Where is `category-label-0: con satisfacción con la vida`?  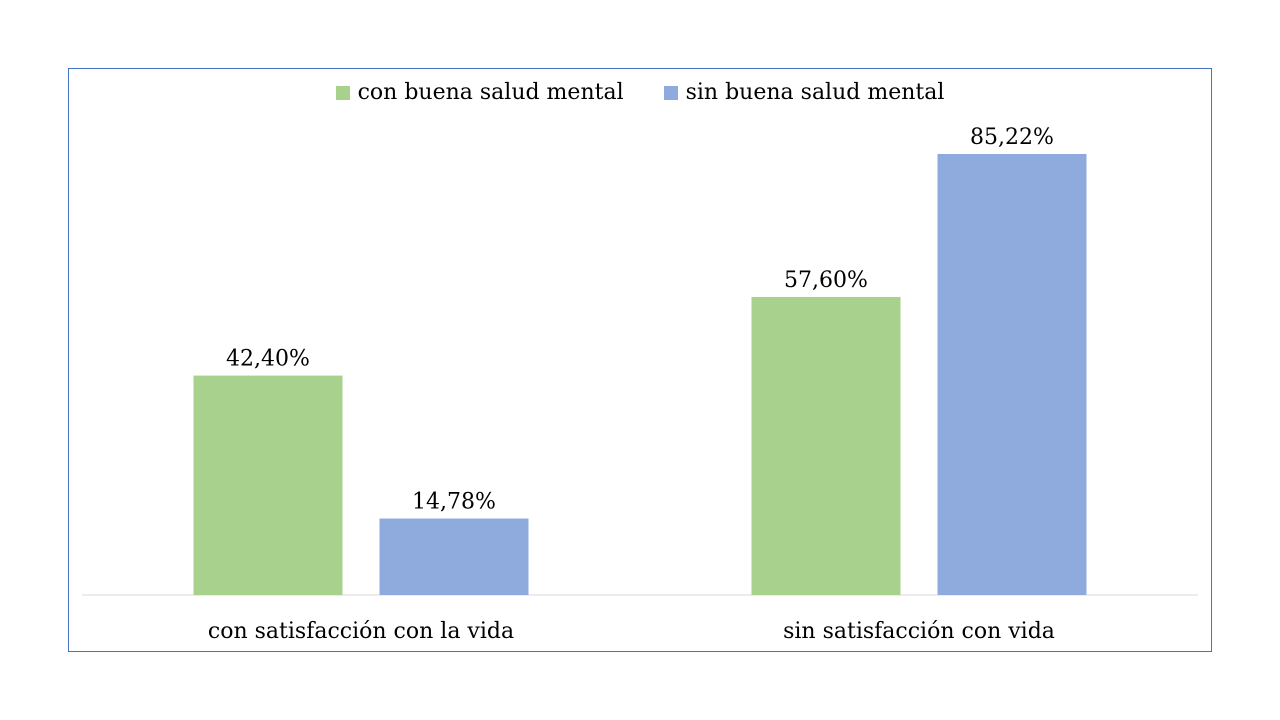
category-label-0: con satisfacción con la vida is located at coordinates (361, 631).